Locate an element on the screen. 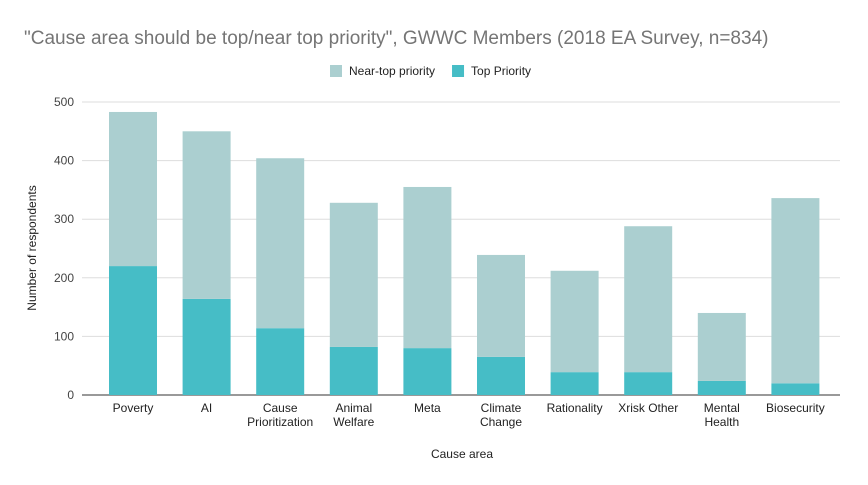 The height and width of the screenshot is (485, 868). x-tick-label: Poverty is located at coordinates (133, 408).